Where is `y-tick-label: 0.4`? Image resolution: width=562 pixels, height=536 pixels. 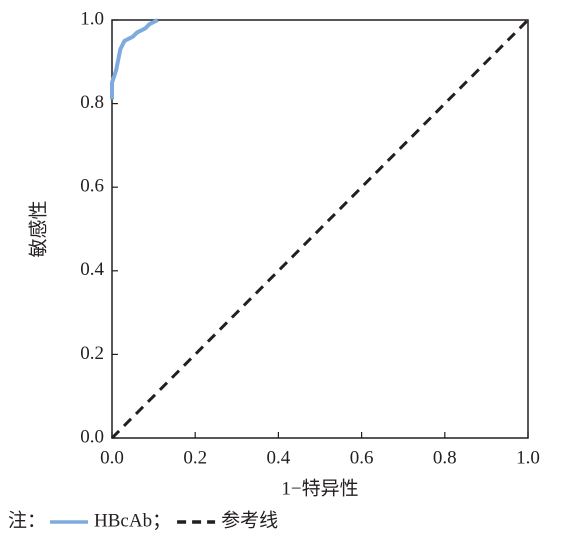
y-tick-label: 0.4 is located at coordinates (92, 269).